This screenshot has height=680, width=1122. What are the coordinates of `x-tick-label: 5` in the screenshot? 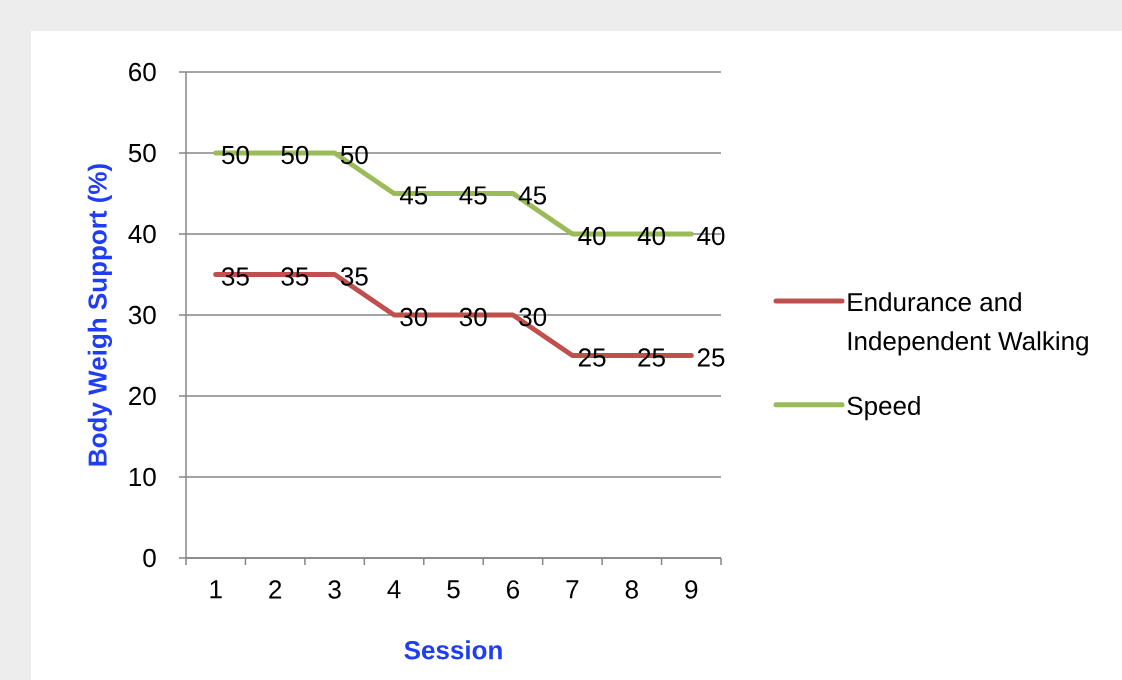 It's located at (453, 589).